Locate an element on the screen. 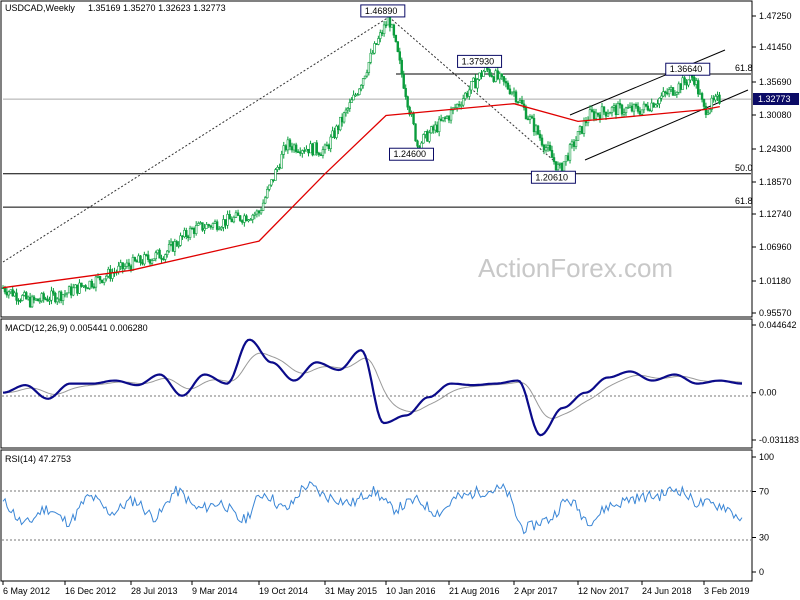 This screenshot has width=800, height=600. watermark: ActionForex.com is located at coordinates (575, 268).